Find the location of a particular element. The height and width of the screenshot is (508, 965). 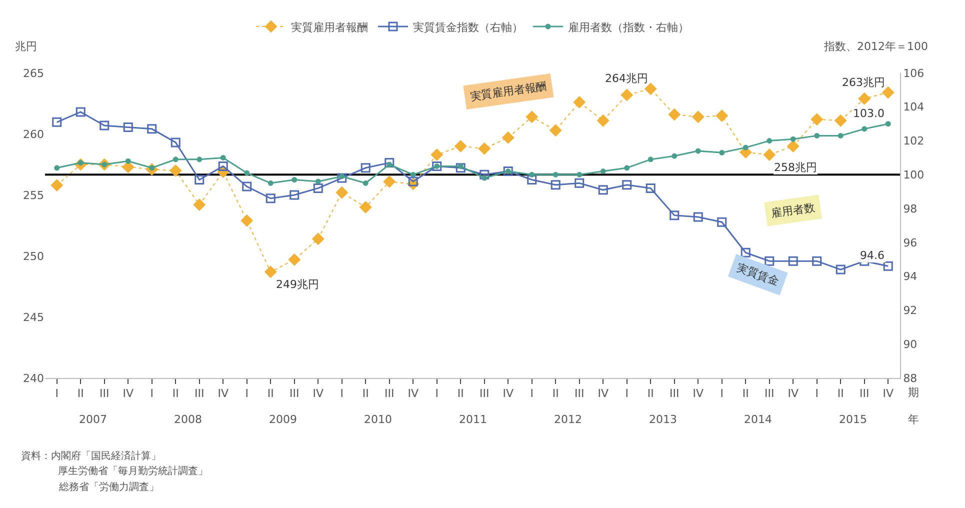

legend-label: 雇用者数（指数・右軸） is located at coordinates (628, 27).